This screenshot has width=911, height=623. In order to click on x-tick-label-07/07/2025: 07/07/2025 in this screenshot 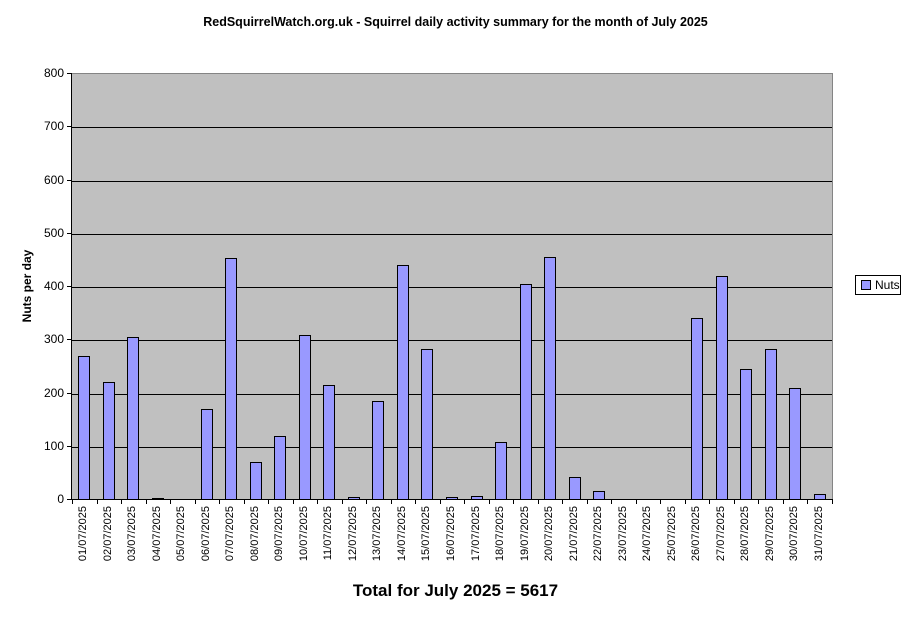, I will do `click(230, 534)`.